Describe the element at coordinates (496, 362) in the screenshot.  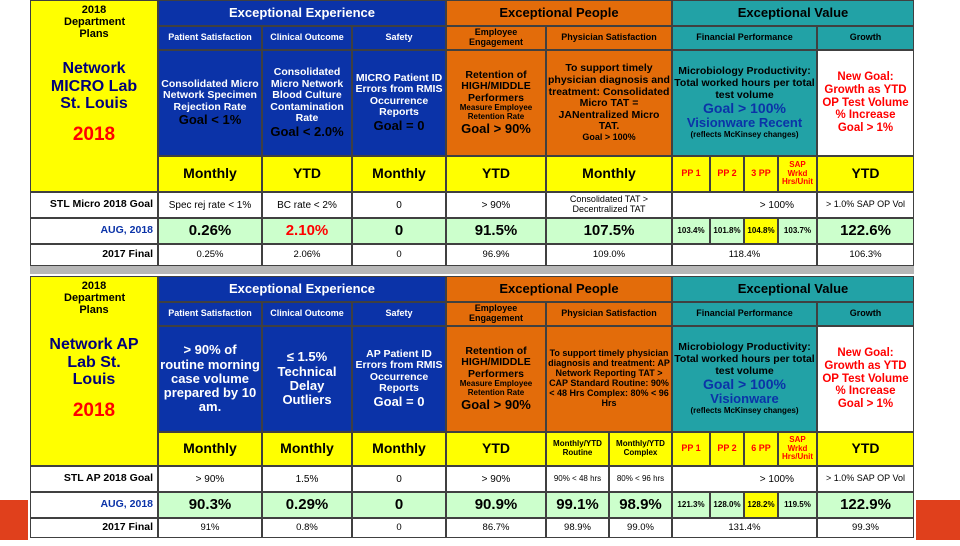
I see `desc-text: Retention of HIGH/MIDDLE Performers` at that location.